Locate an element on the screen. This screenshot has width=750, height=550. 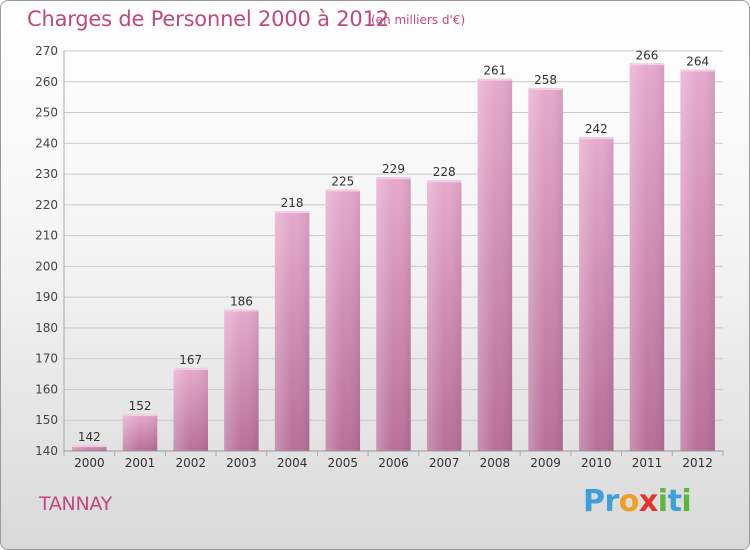
x-tick-label: 2006 is located at coordinates (393, 463).